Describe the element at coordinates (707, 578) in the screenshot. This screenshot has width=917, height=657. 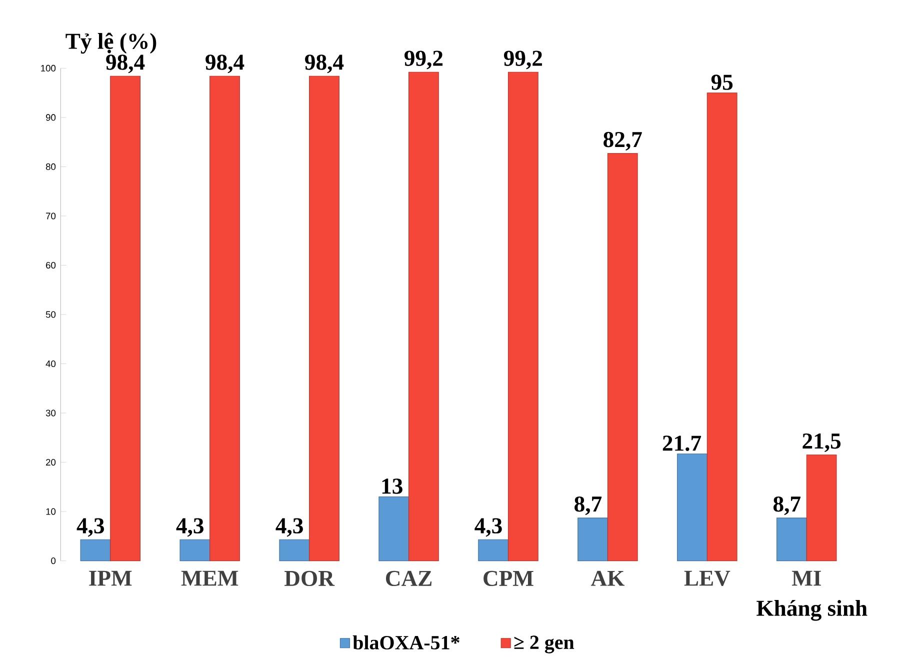
I see `x-tick-label: LEV` at that location.